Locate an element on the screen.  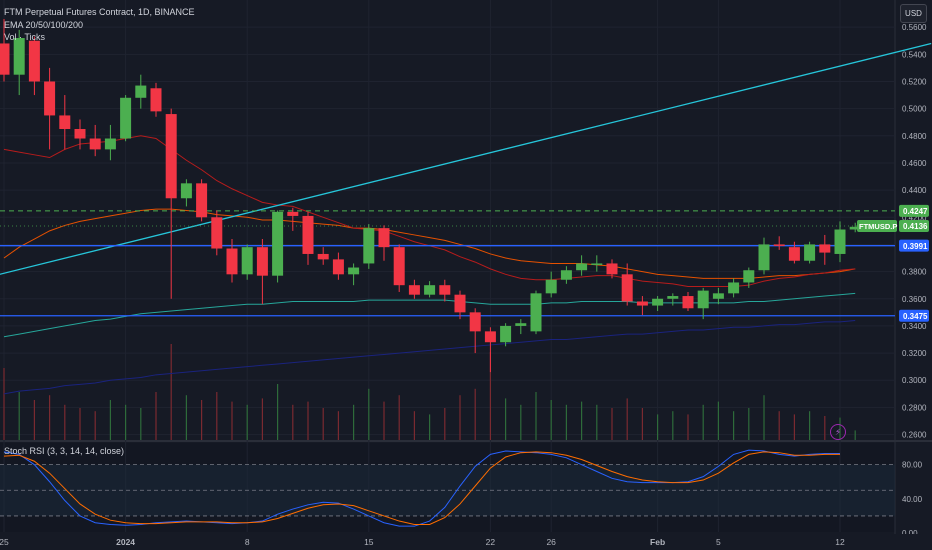
price-tick-label: 0.5200 is located at coordinates (914, 81).